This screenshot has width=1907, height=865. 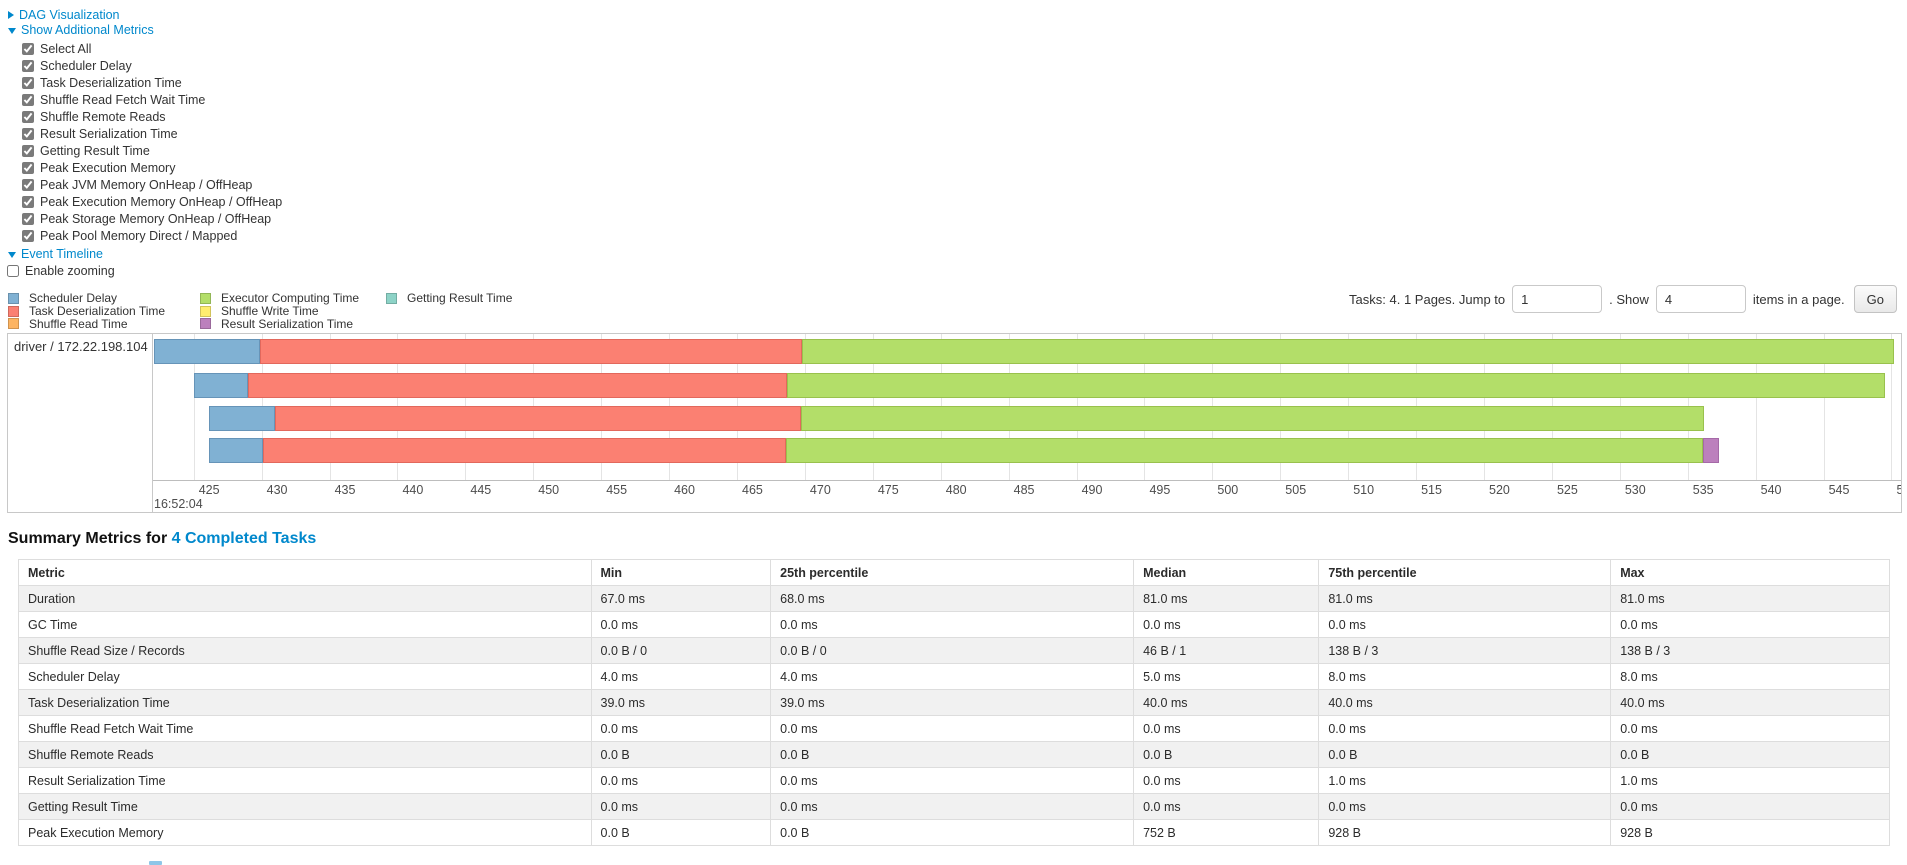 What do you see at coordinates (1750, 650) in the screenshot?
I see `summary-cell: 138 B / 3` at bounding box center [1750, 650].